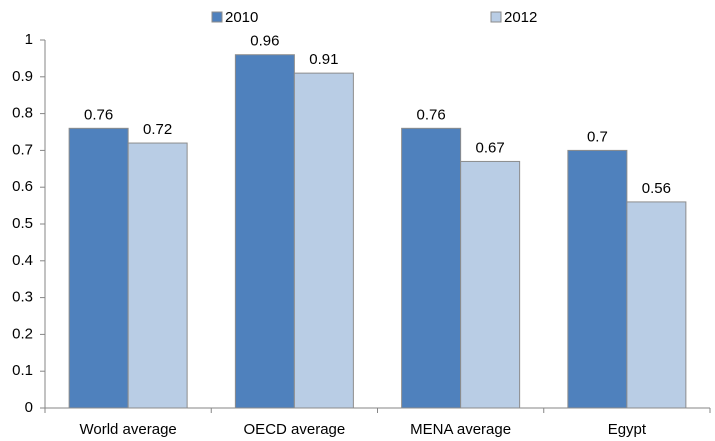 The width and height of the screenshot is (715, 441). I want to click on value-label: 0.56, so click(656, 188).